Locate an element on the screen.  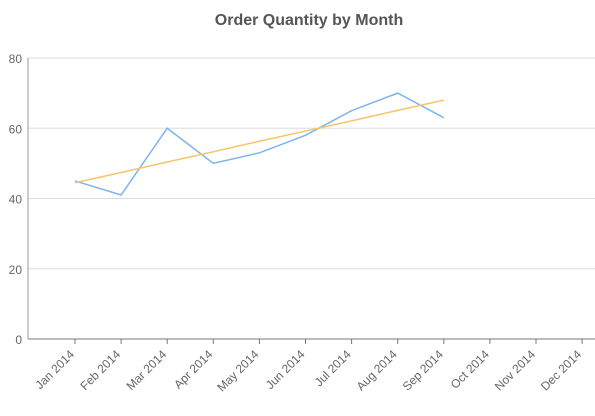
y-tick-label: 20 is located at coordinates (16, 270).